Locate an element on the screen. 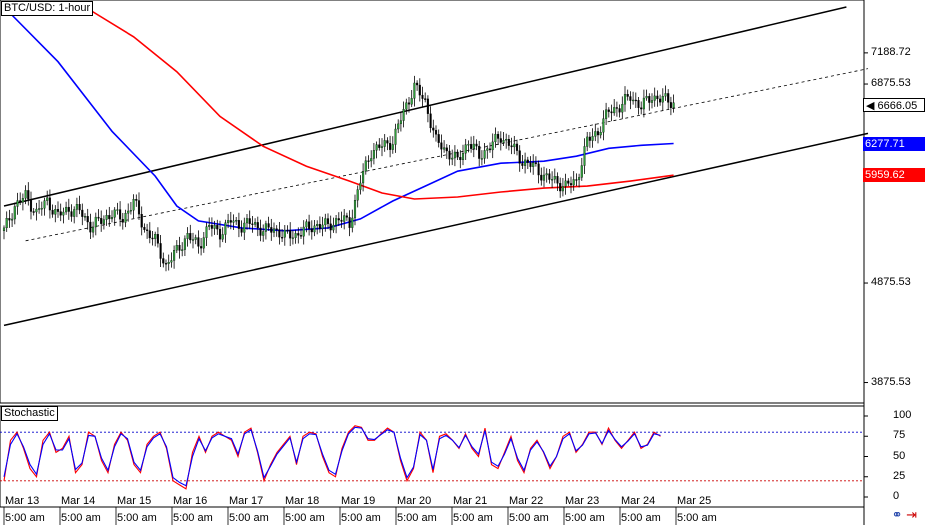 The image size is (925, 525). toolbar-icons: ⚭ ⇥ is located at coordinates (904, 515).